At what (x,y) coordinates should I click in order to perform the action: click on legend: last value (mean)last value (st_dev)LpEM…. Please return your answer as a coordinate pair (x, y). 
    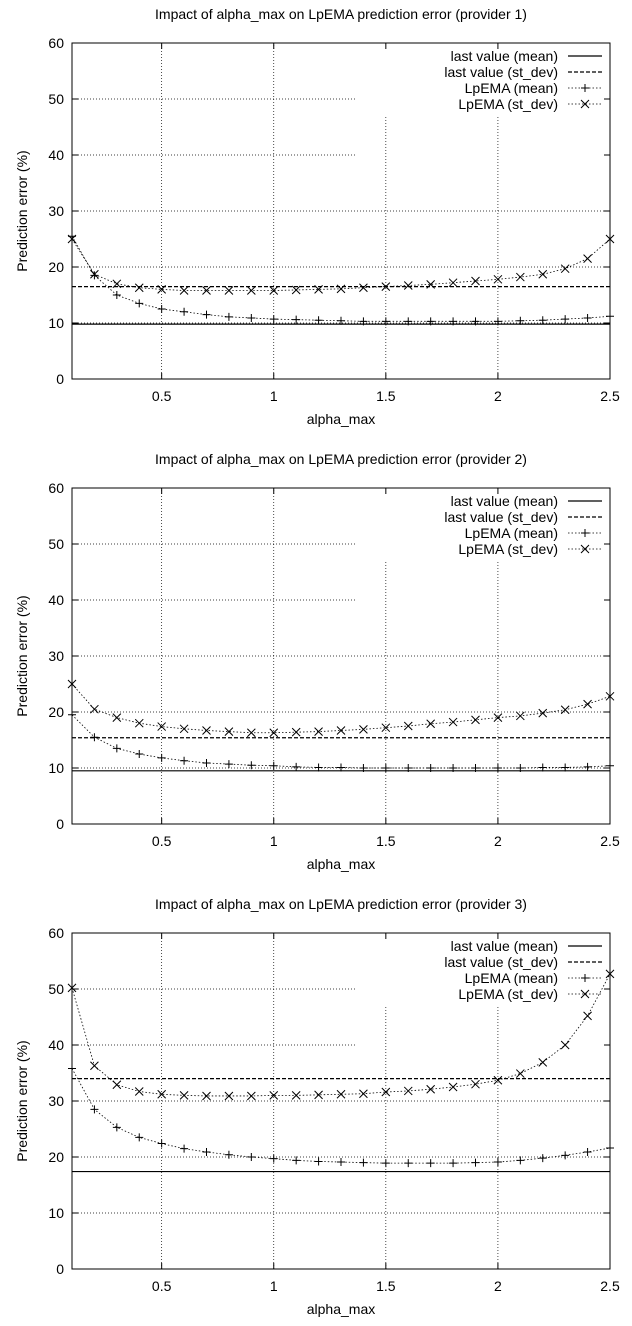
    Looking at the image, I should click on (523, 525).